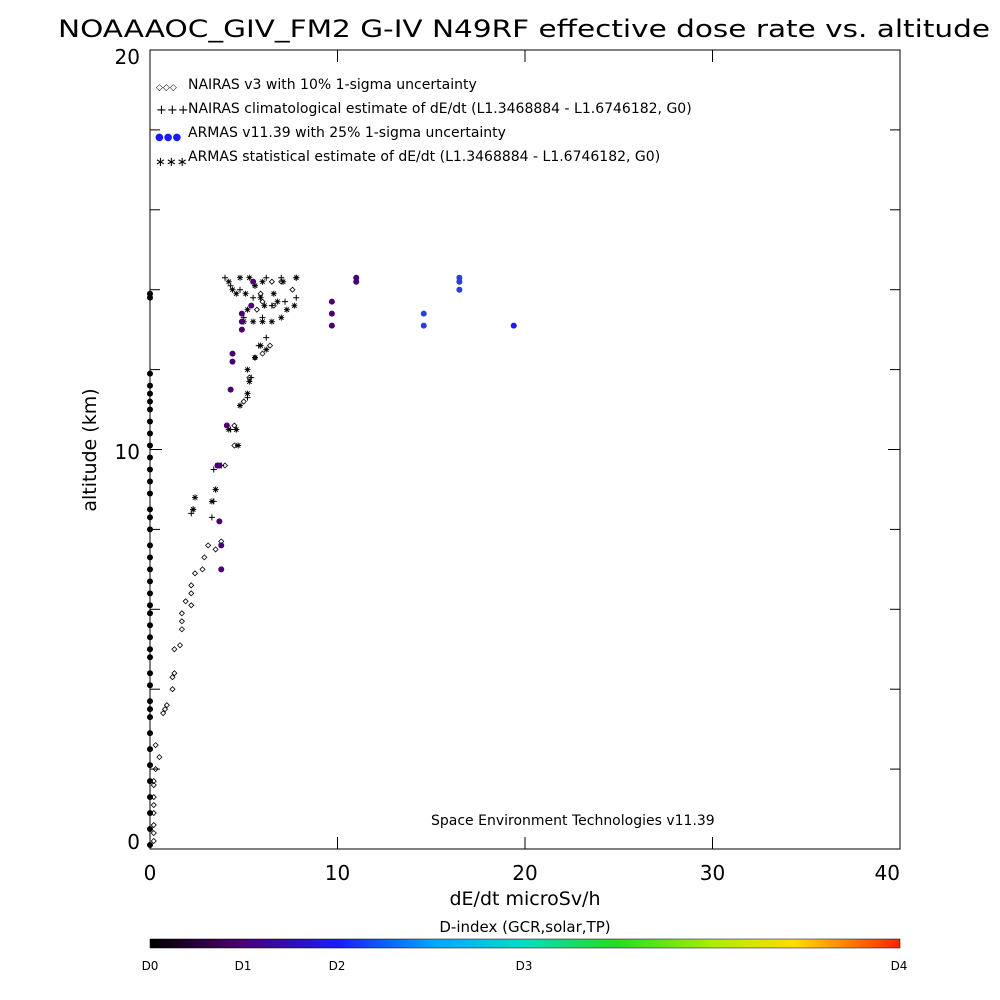 Image resolution: width=1000 pixels, height=1000 pixels. What do you see at coordinates (133, 842) in the screenshot?
I see `y-tick-label-0: 0` at bounding box center [133, 842].